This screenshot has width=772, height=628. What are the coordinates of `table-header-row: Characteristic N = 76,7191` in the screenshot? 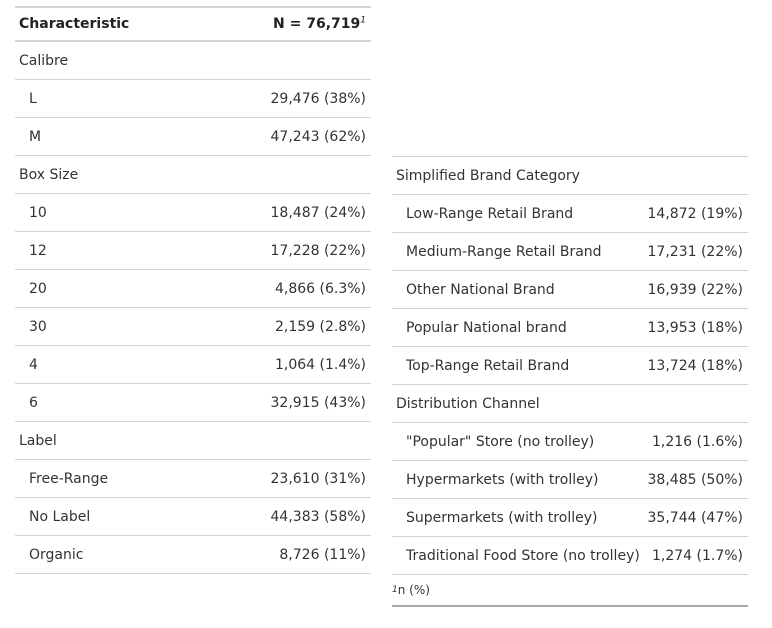 It's located at (193, 25).